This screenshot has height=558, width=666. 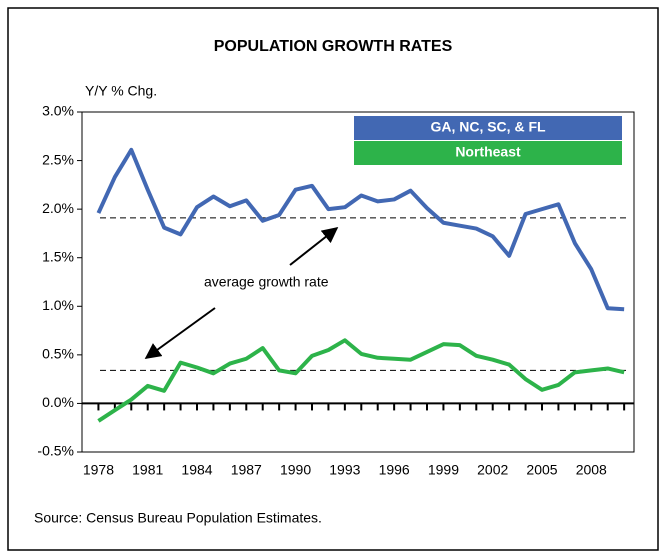 I want to click on x-tick-label: 1984, so click(x=196, y=470).